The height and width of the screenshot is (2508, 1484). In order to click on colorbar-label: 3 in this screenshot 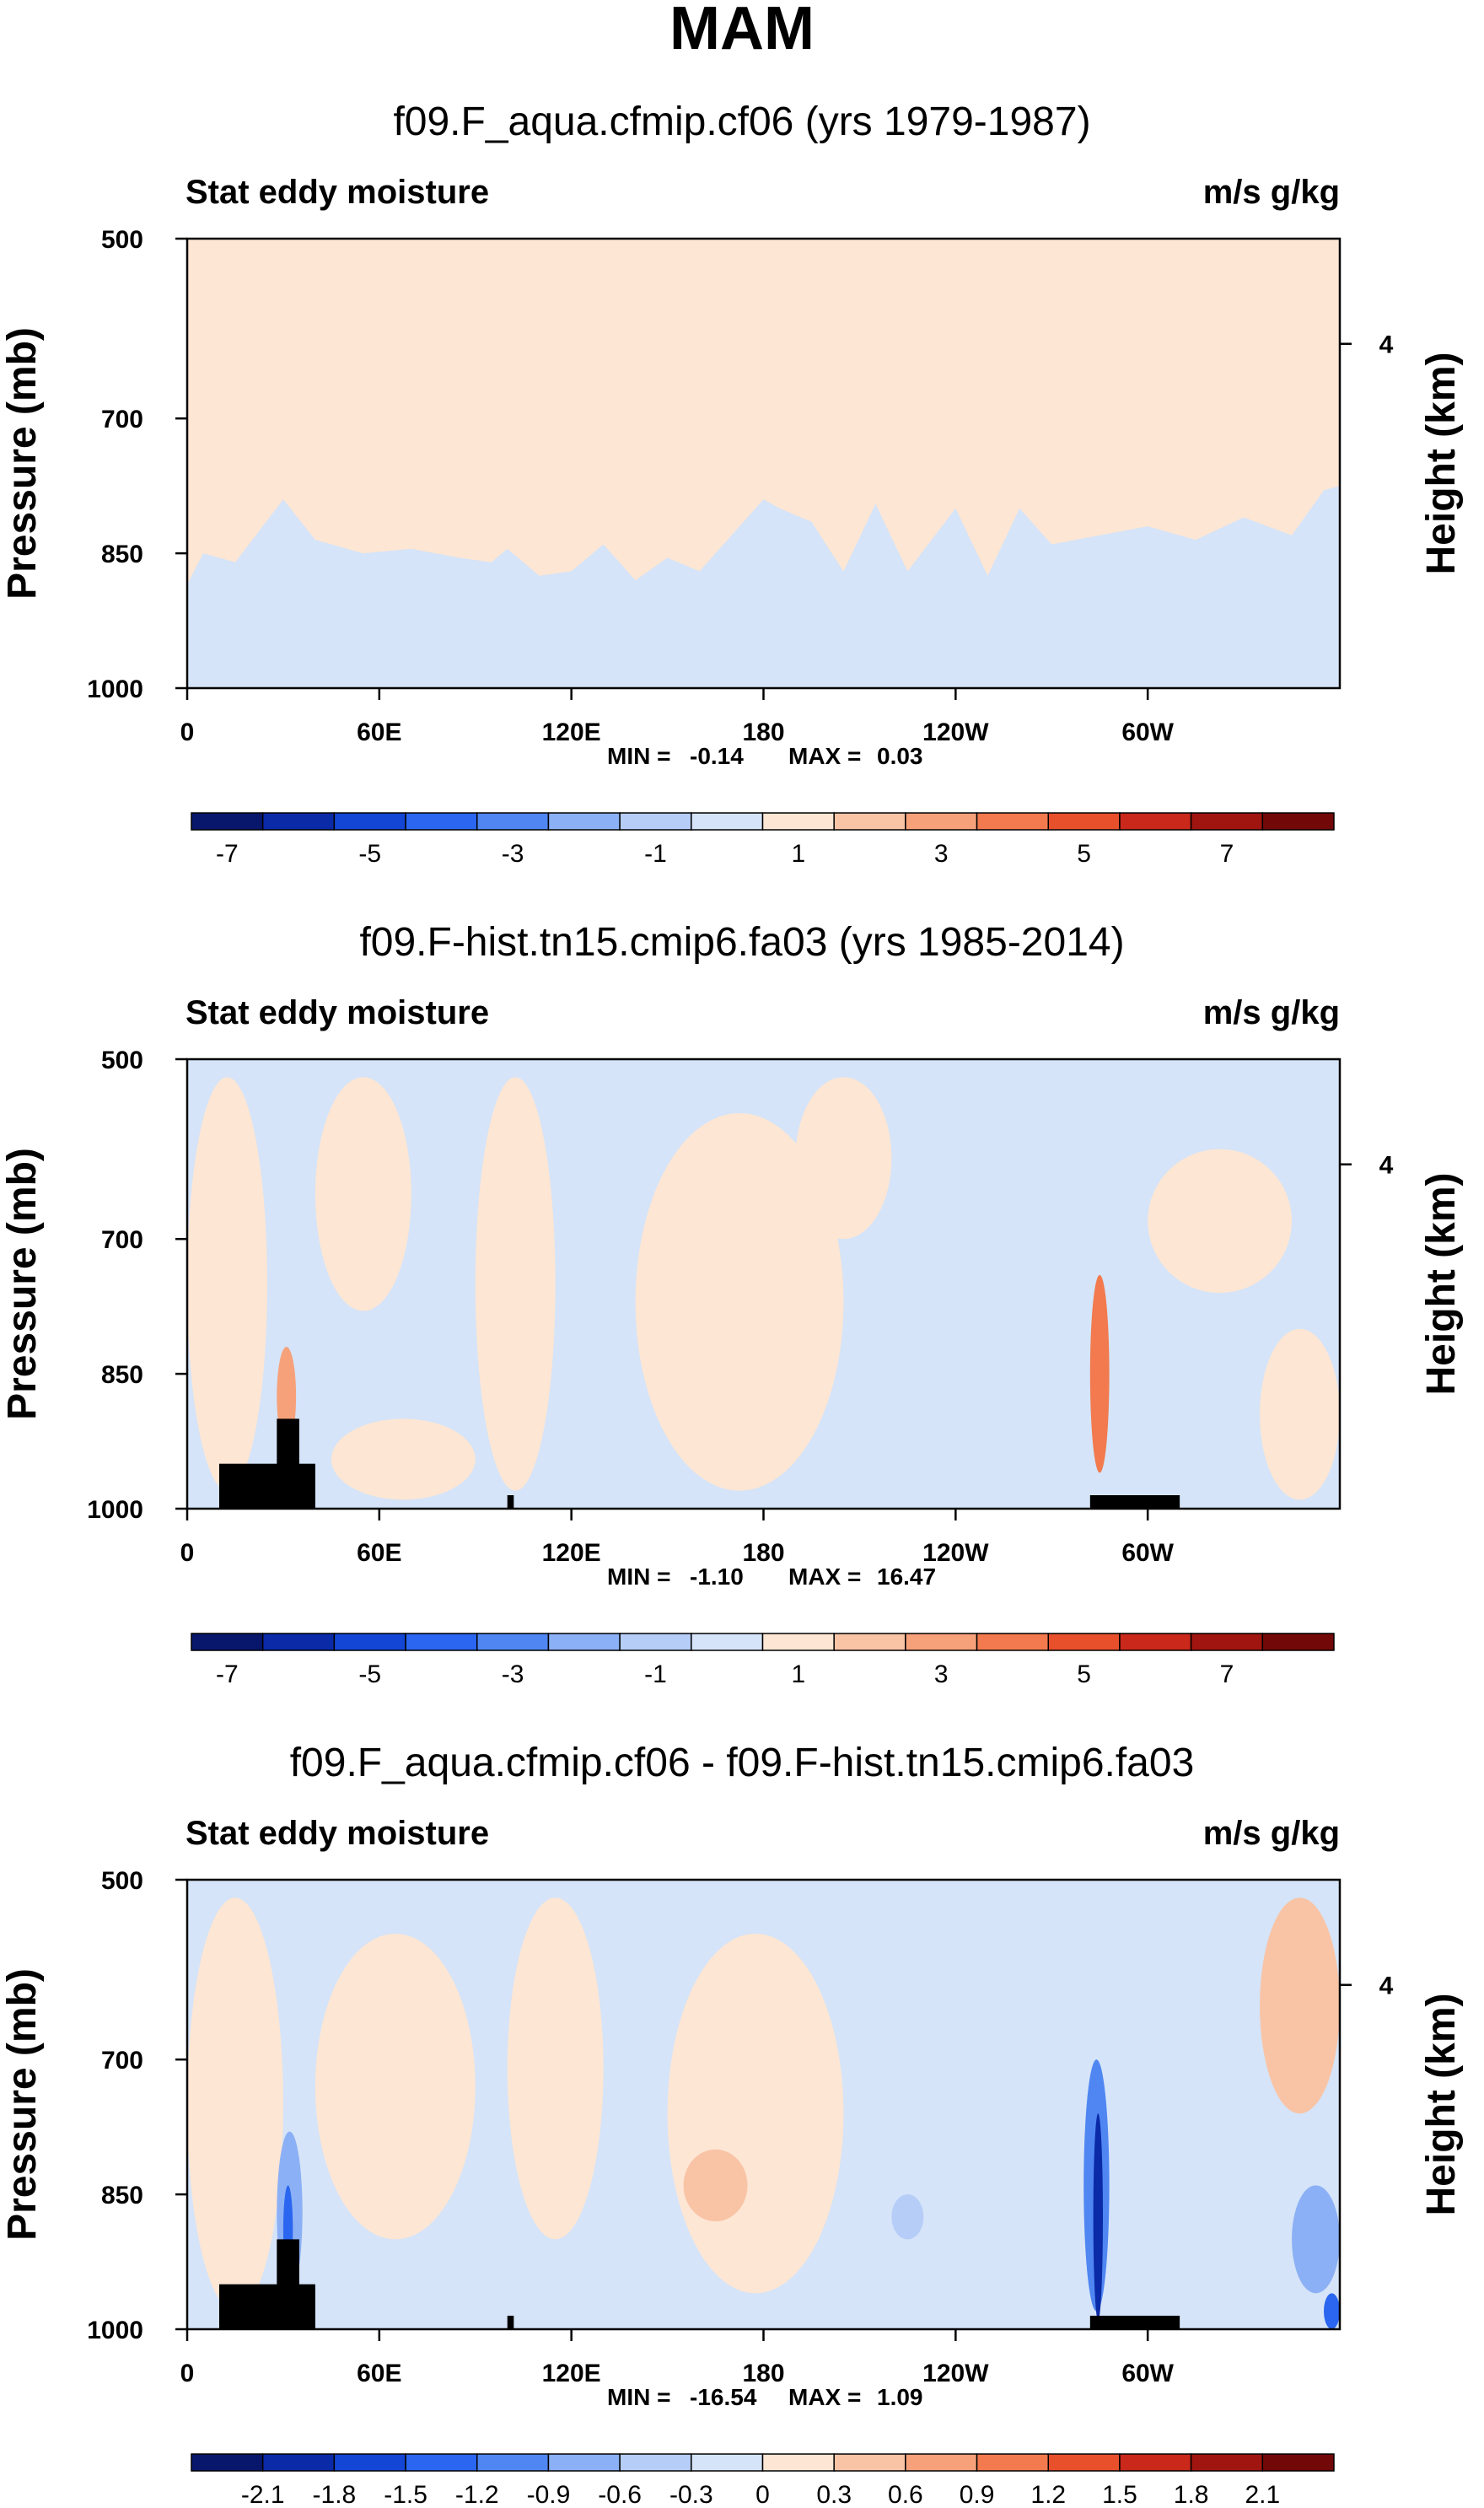, I will do `click(941, 854)`.